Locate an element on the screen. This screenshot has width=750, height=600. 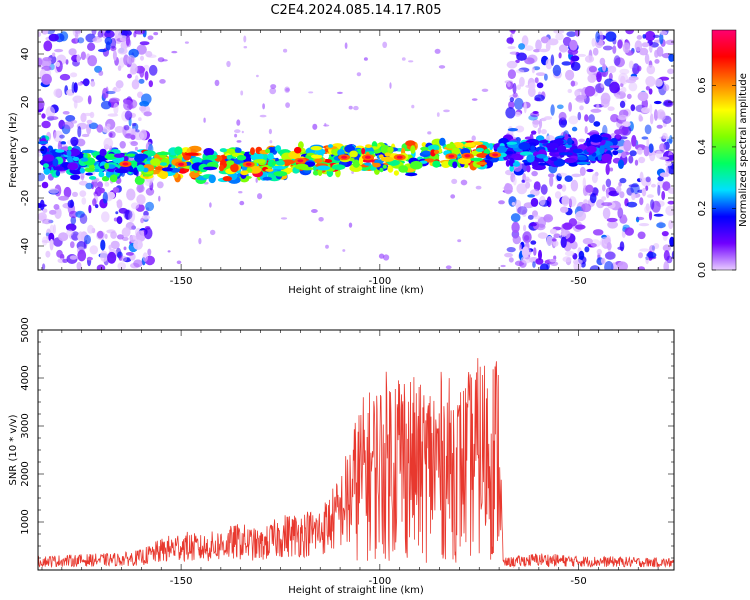
x-tick-label: -50 is located at coordinates (578, 581).